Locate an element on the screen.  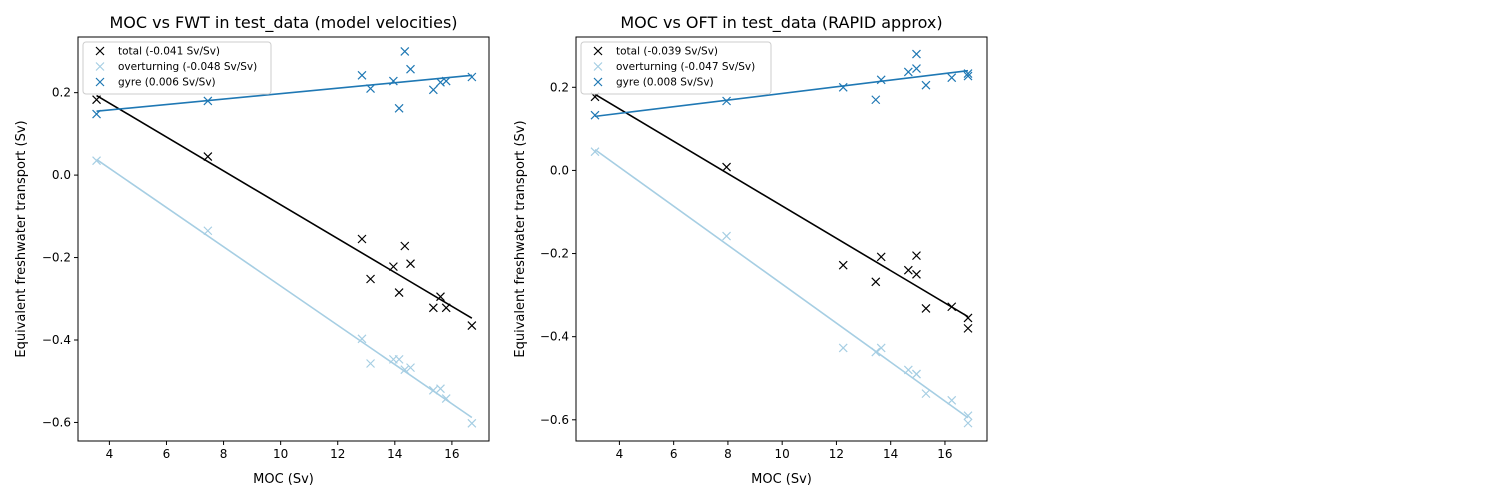
legend-label-total: total (-0.039 Sv/Sv) is located at coordinates (667, 52).